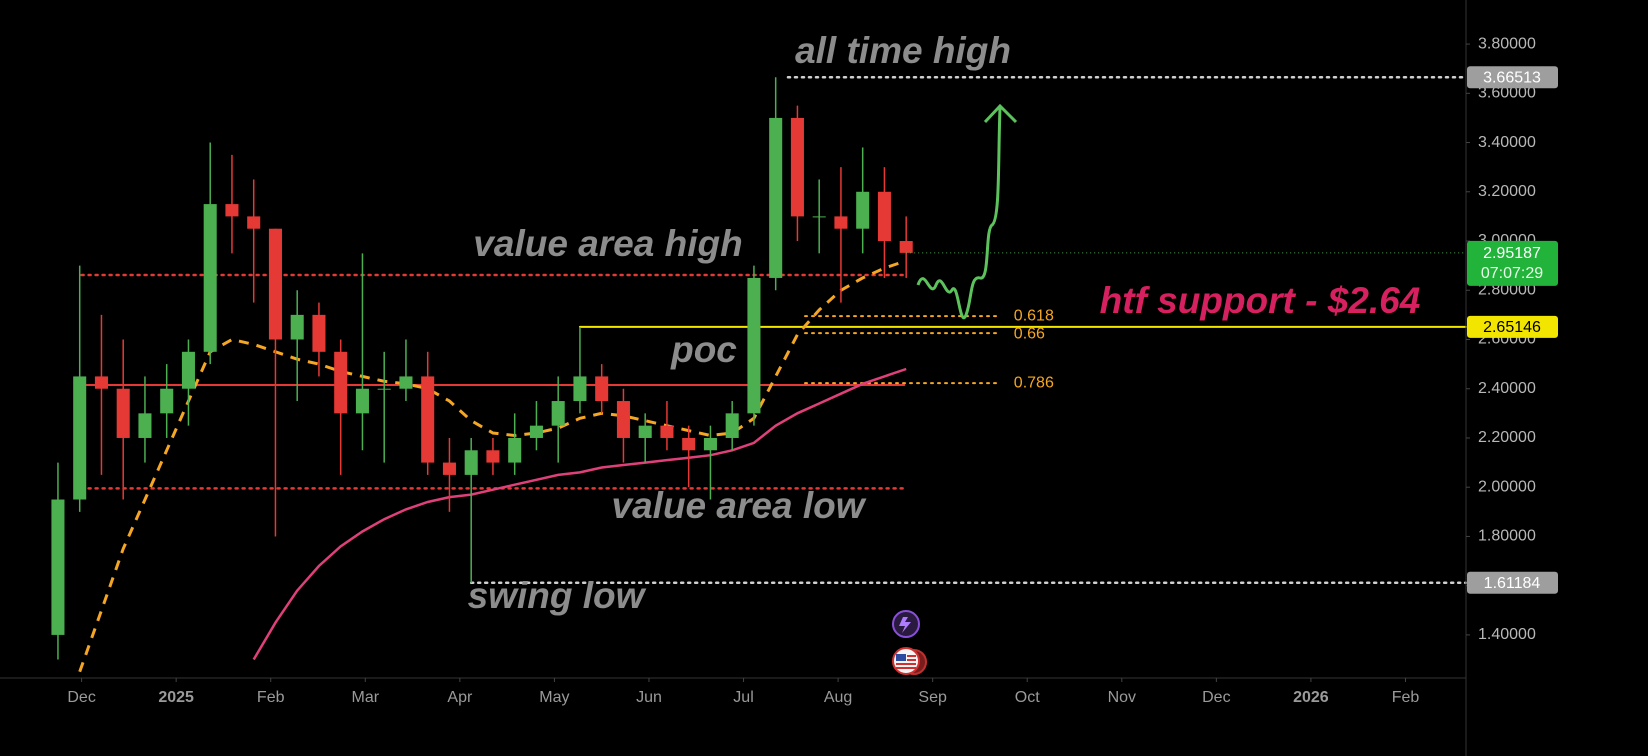 The height and width of the screenshot is (756, 1648). I want to click on x-tick-label: Jul, so click(743, 697).